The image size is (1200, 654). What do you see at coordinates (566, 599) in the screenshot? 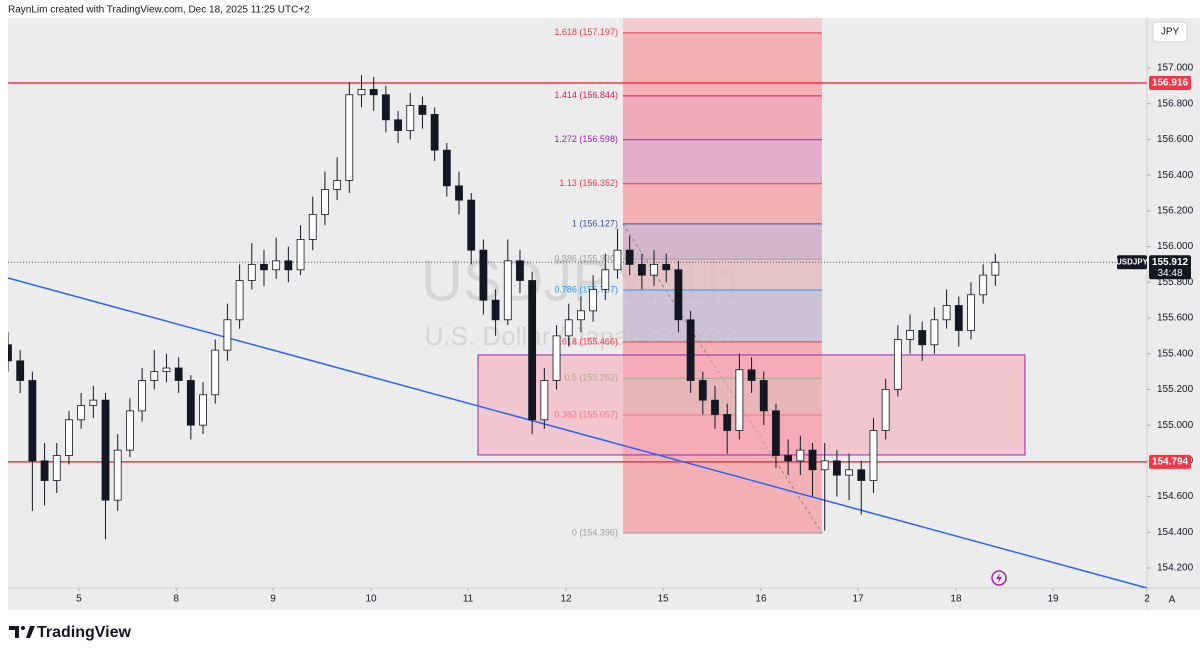
I see `x-tick-label: 12` at bounding box center [566, 599].